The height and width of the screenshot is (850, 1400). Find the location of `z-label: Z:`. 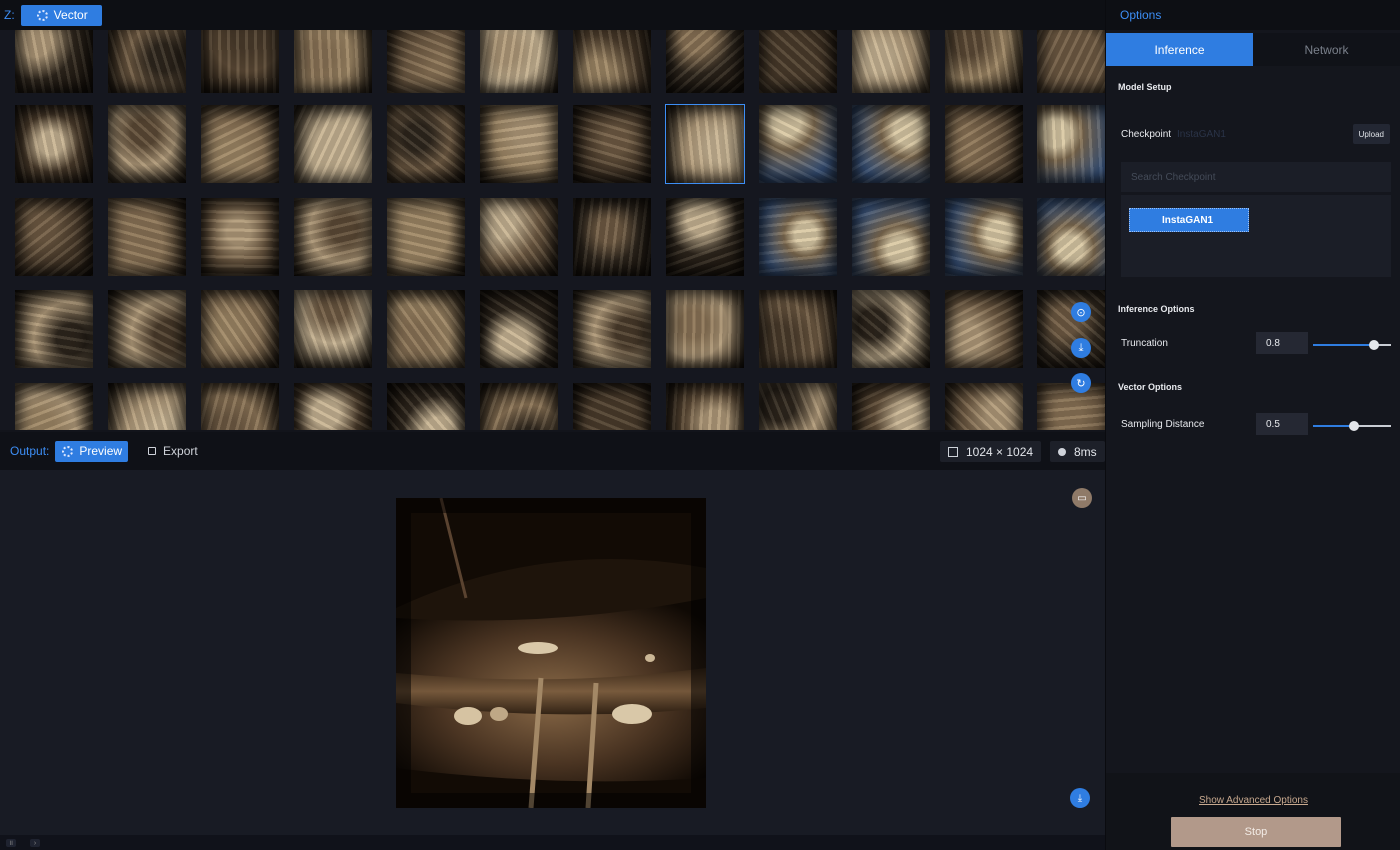

z-label: Z: is located at coordinates (9, 15).